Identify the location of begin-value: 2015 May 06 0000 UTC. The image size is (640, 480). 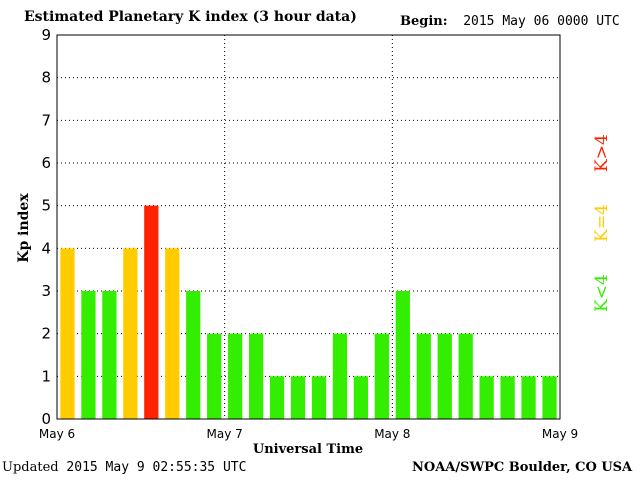
(541, 21).